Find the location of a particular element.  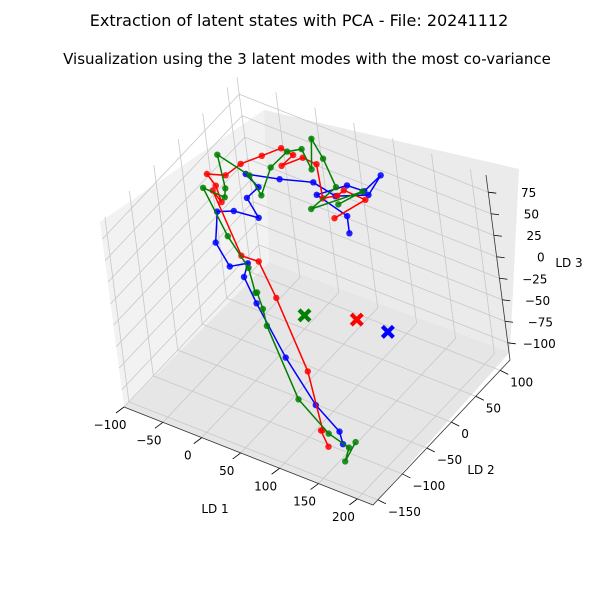

x-tick-label: 0 is located at coordinates (188, 456).